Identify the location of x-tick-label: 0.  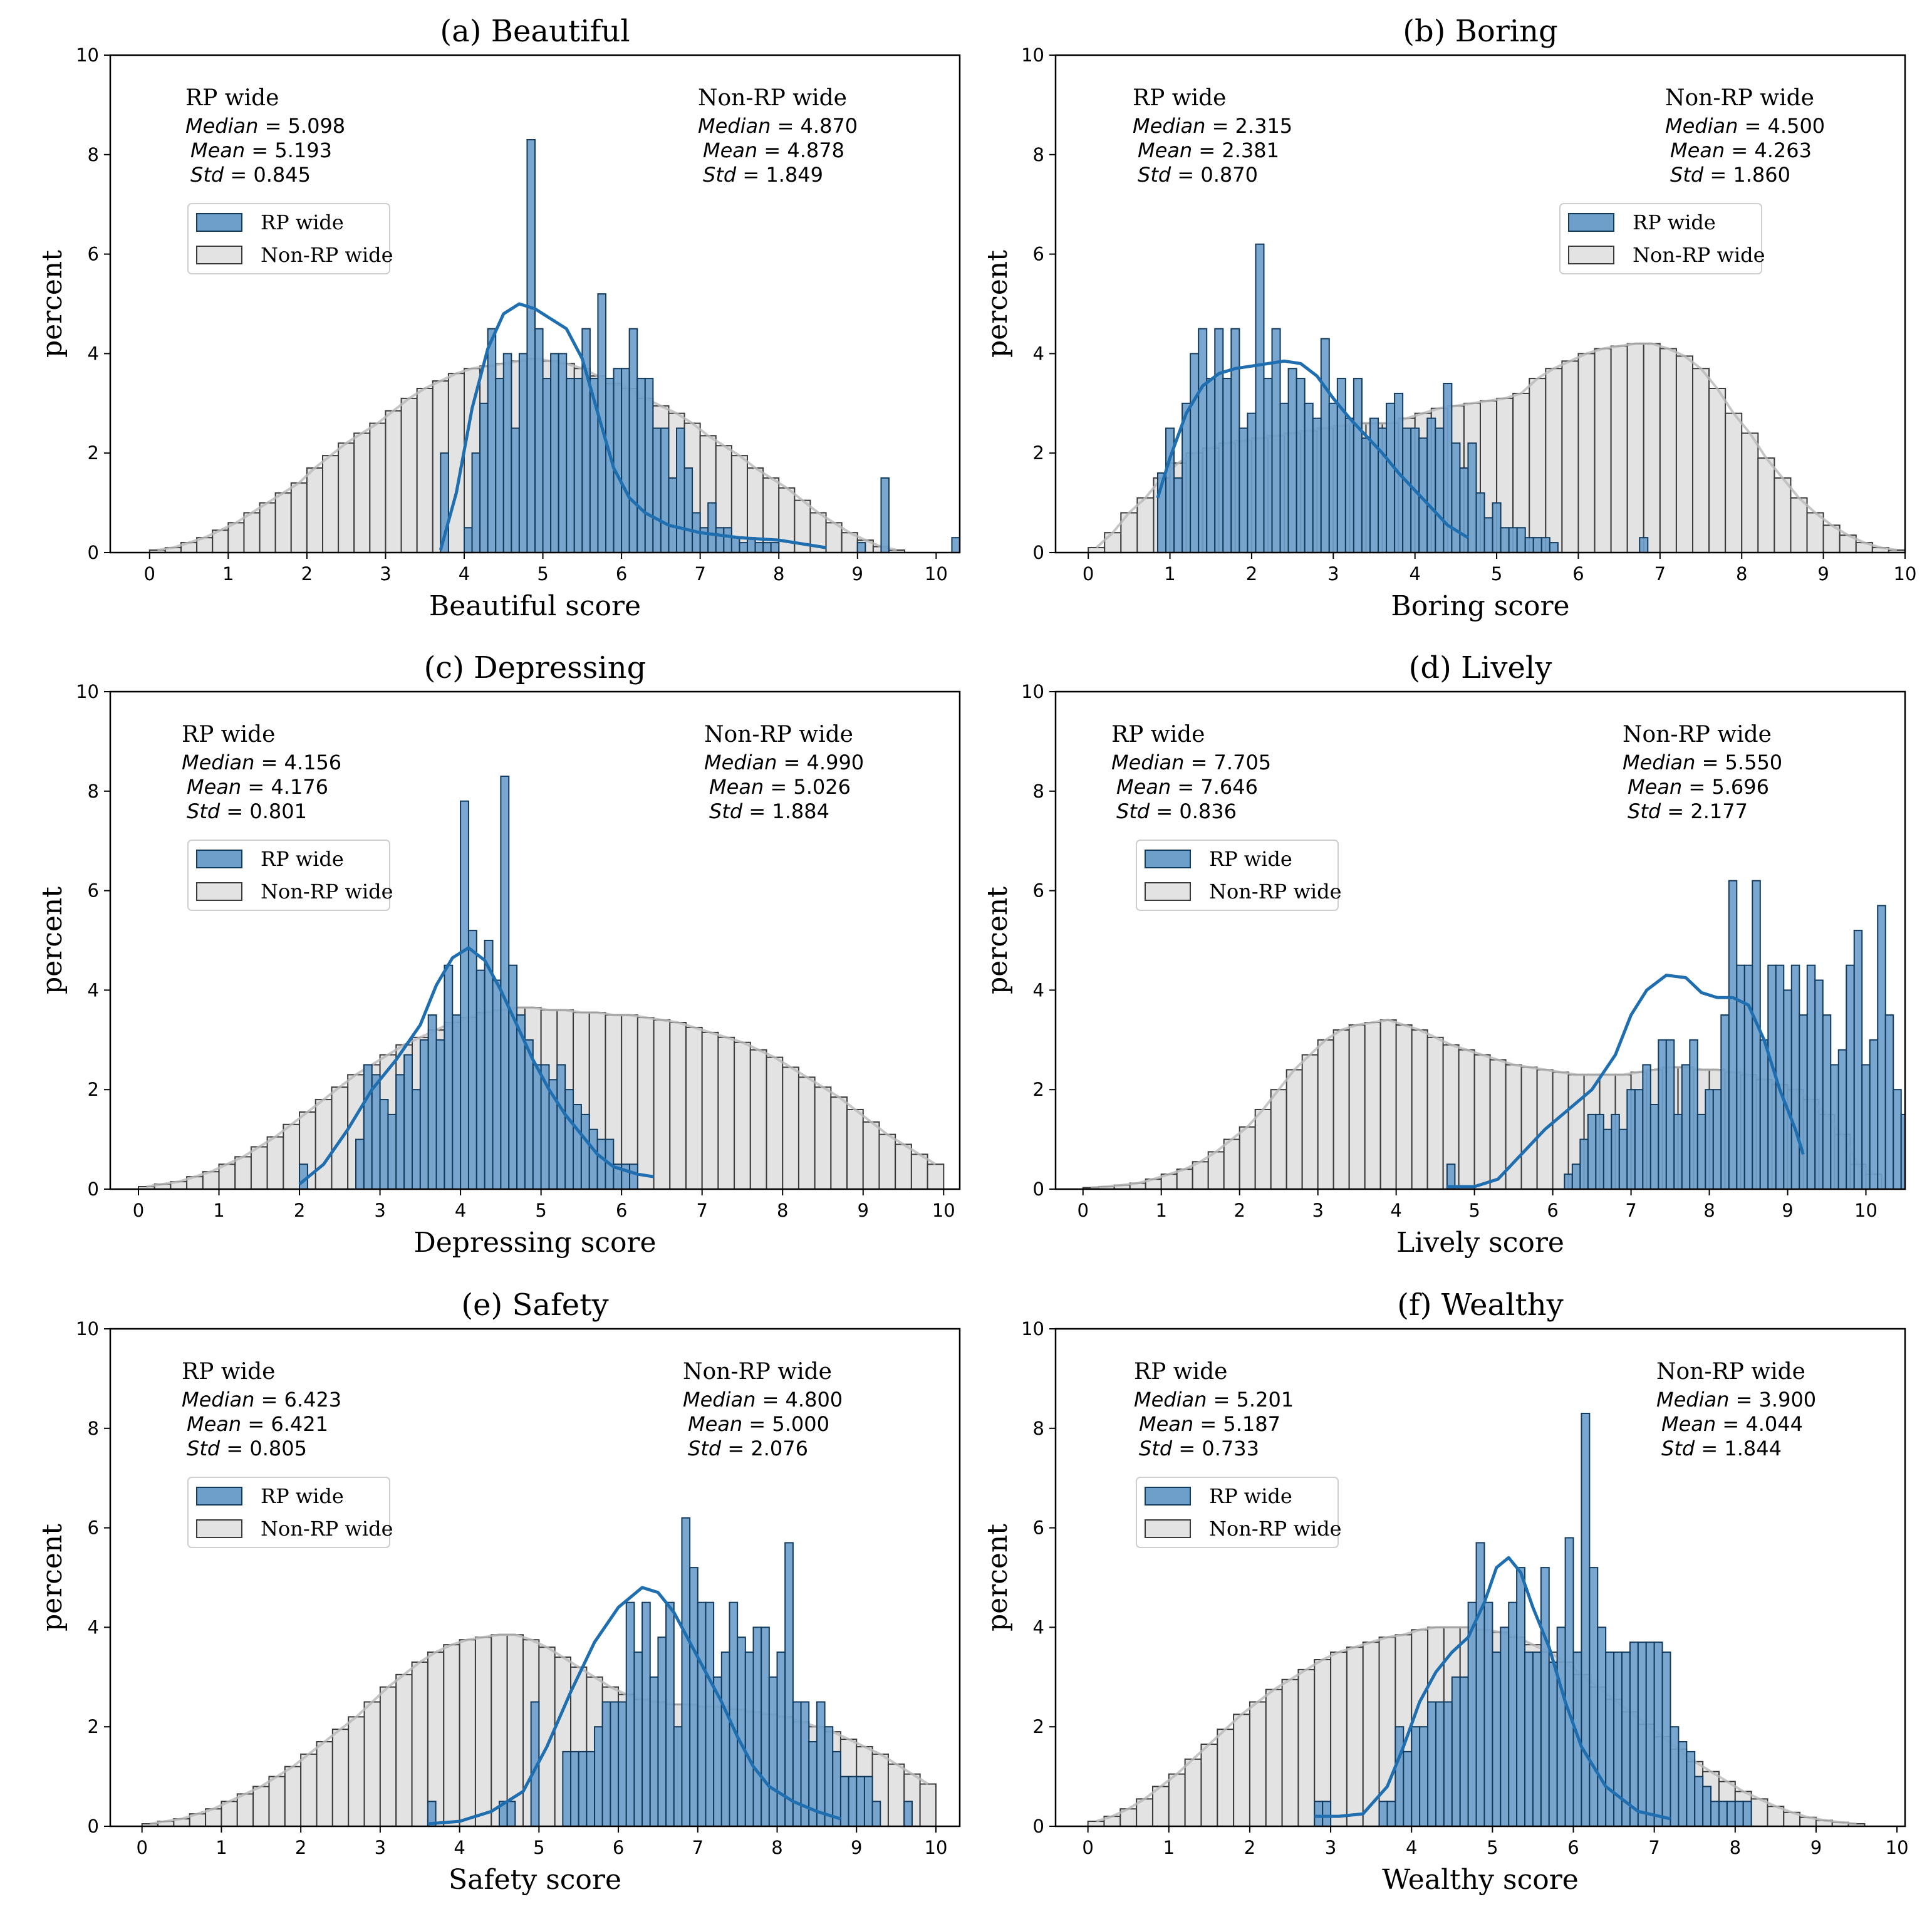
(1083, 1210).